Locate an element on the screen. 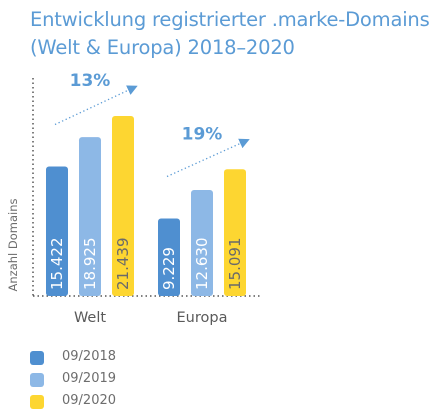 This screenshot has width=431, height=420. legend-label-09-2019: 09/2019 is located at coordinates (89, 378).